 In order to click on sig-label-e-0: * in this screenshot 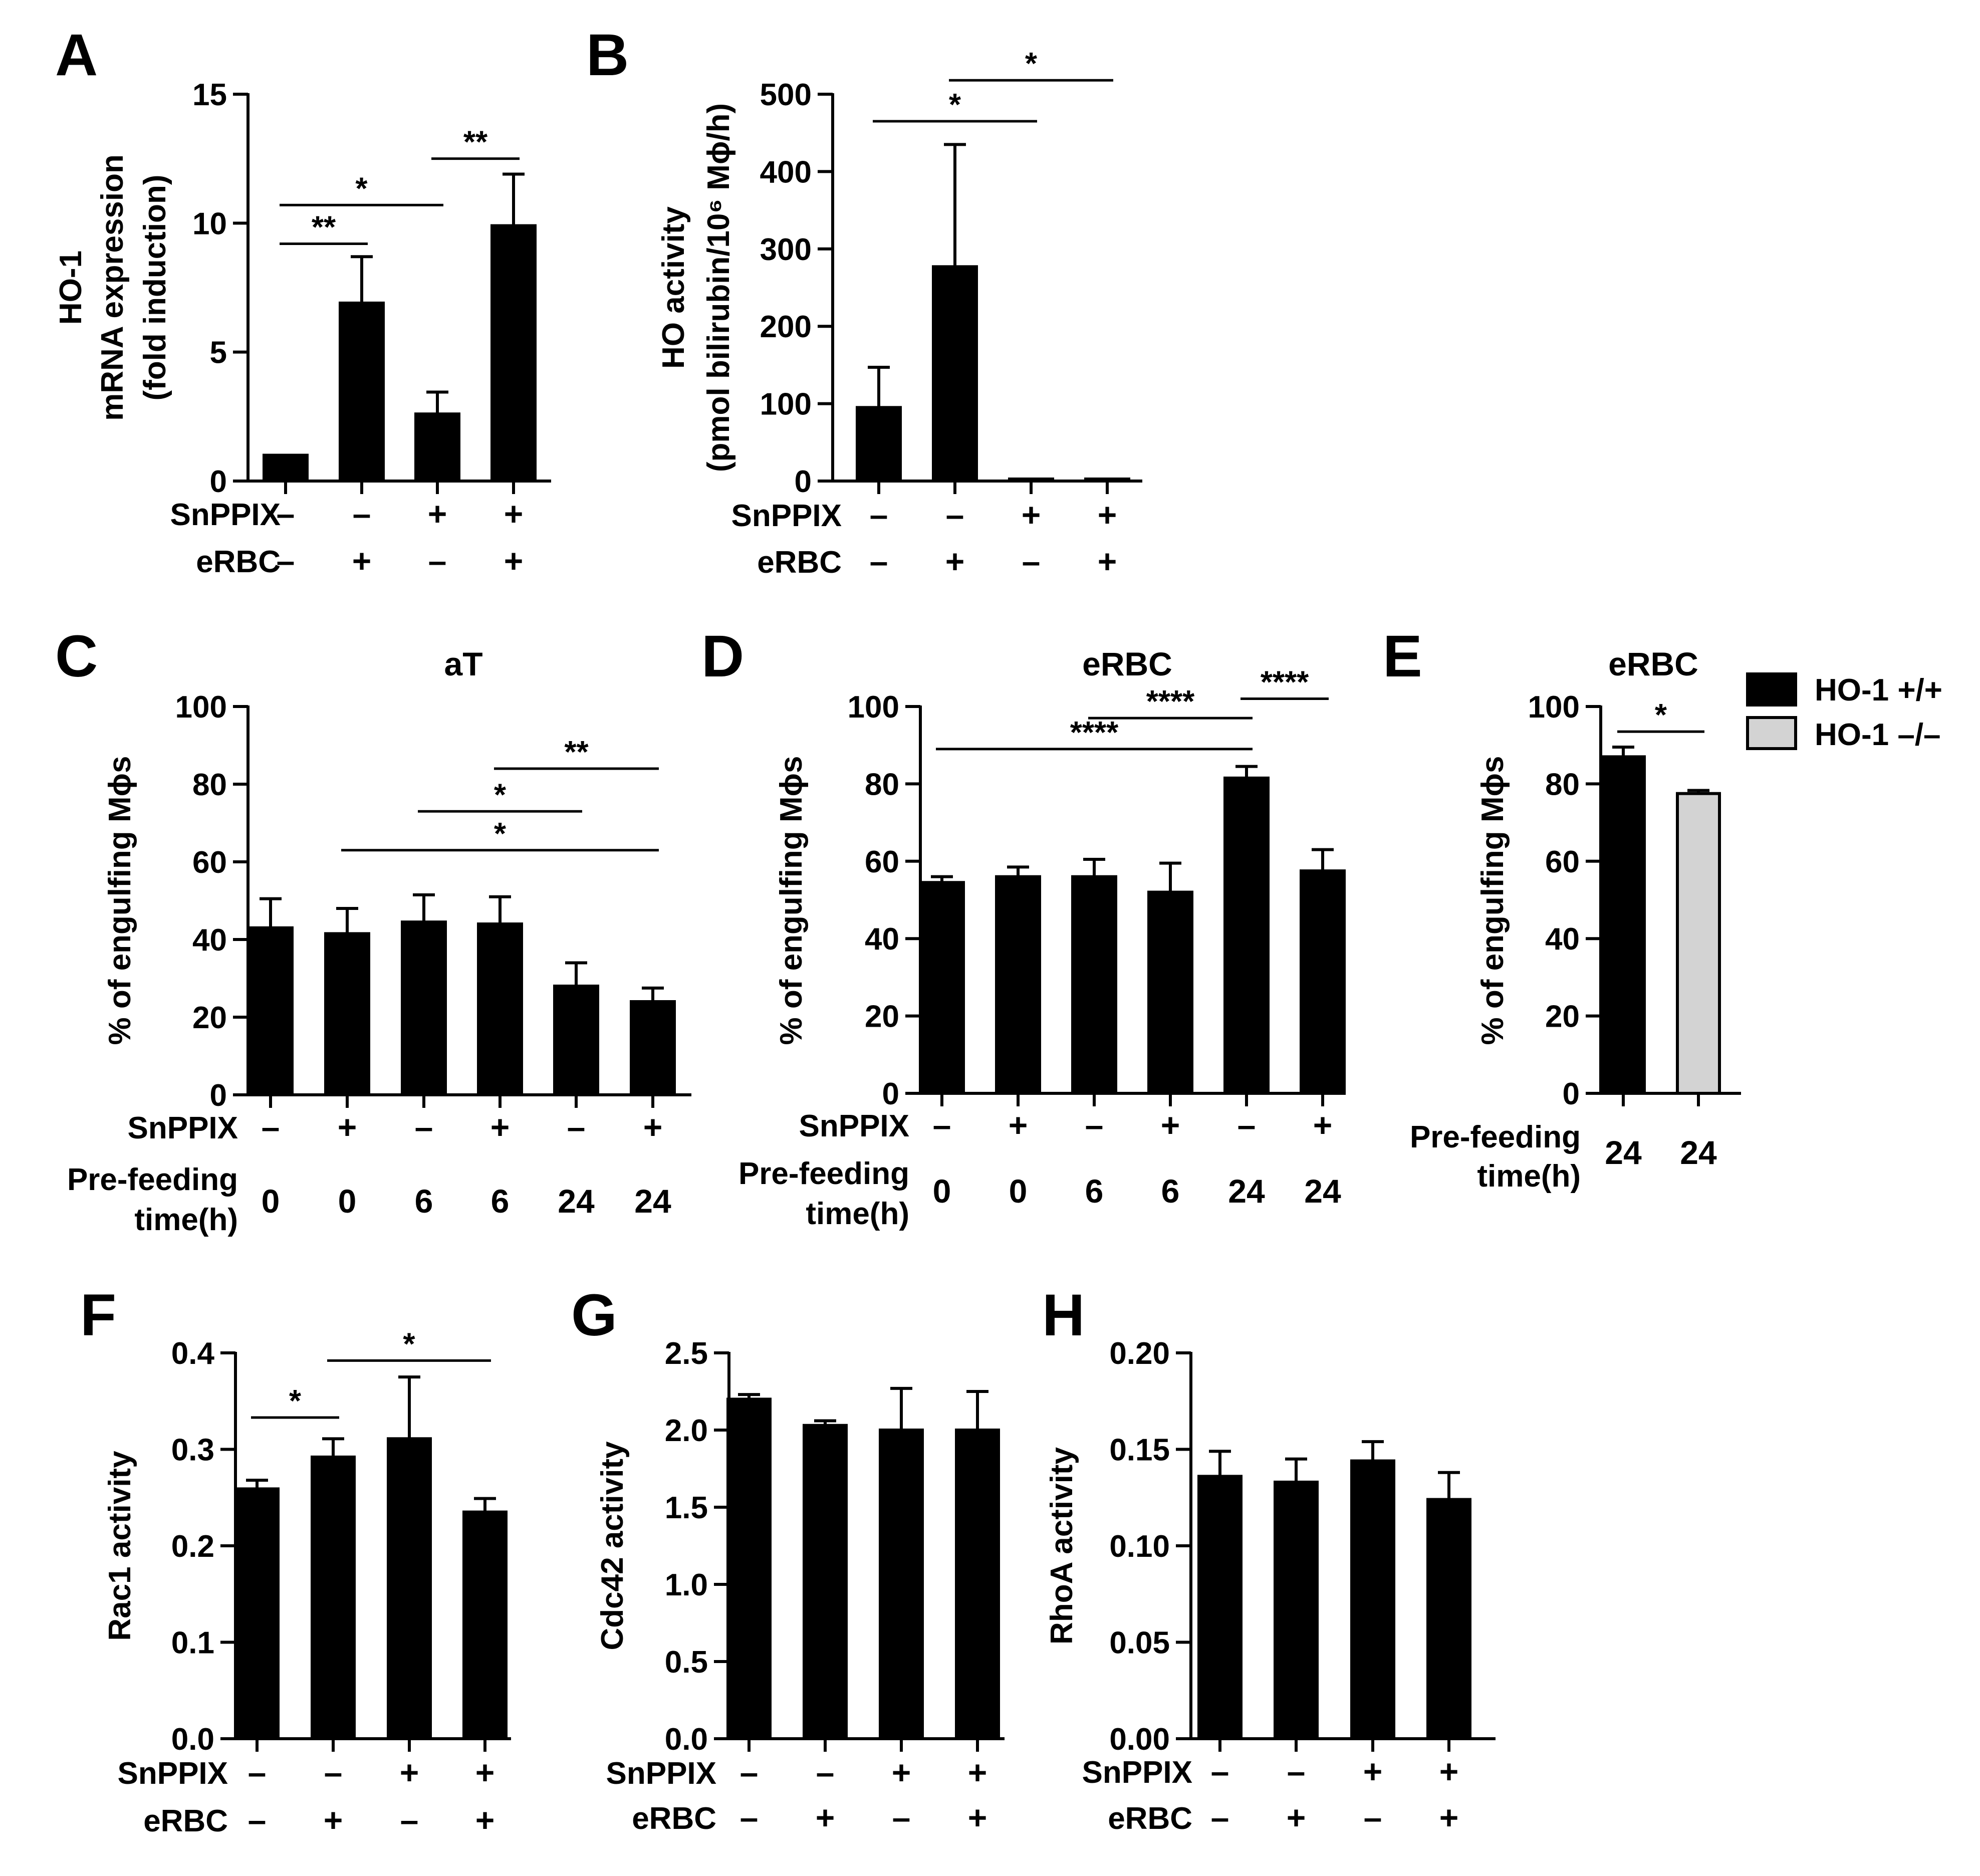, I will do `click(1661, 715)`.